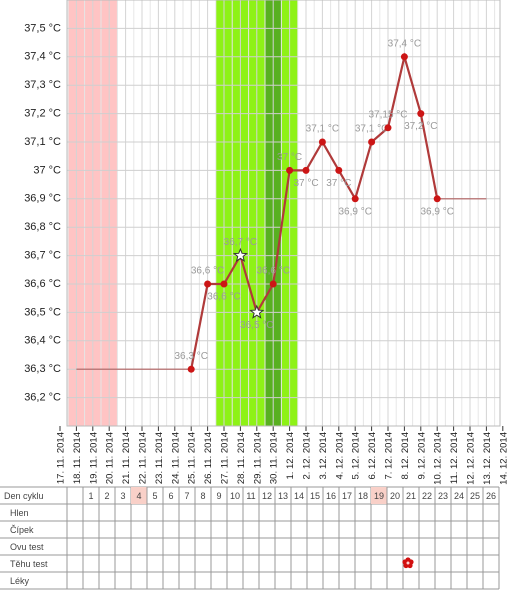  I want to click on x-tick-label: 29. 11. 2014, so click(257, 458).